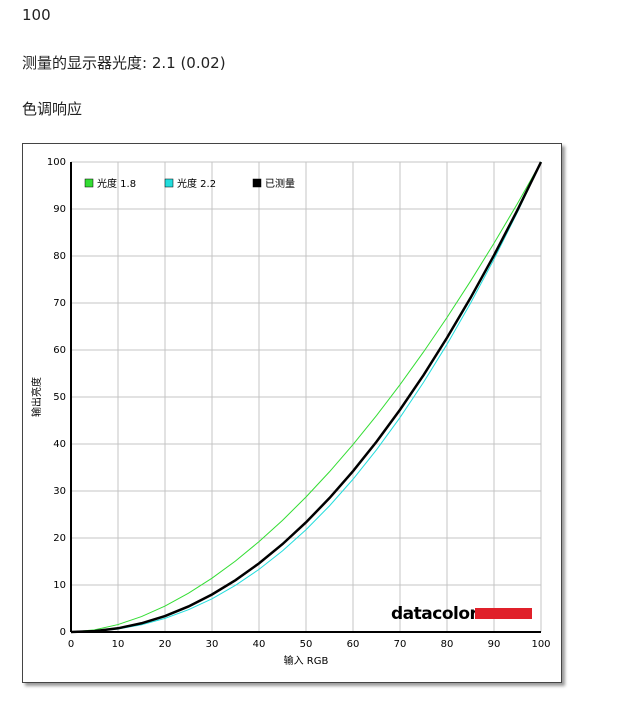 The image size is (620, 705). I want to click on y-axis-label: 输出亮度, so click(36, 397).